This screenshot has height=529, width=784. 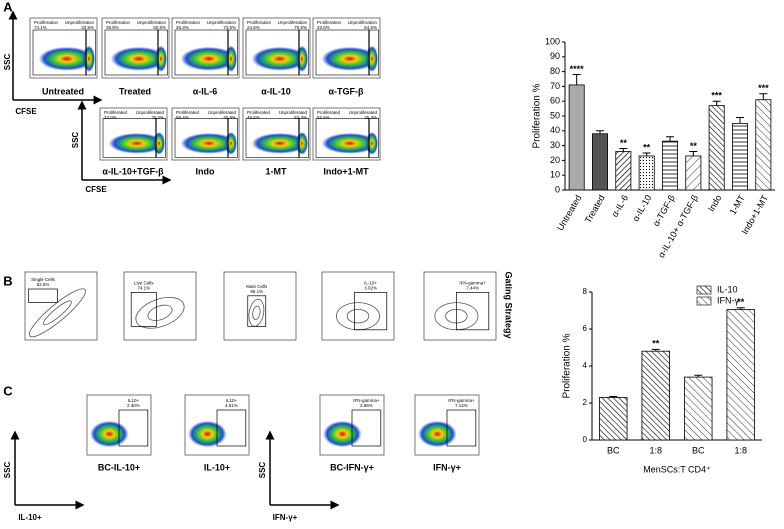 I want to click on x-axis-label: MenSCs:T CD4⁺, so click(x=677, y=469).